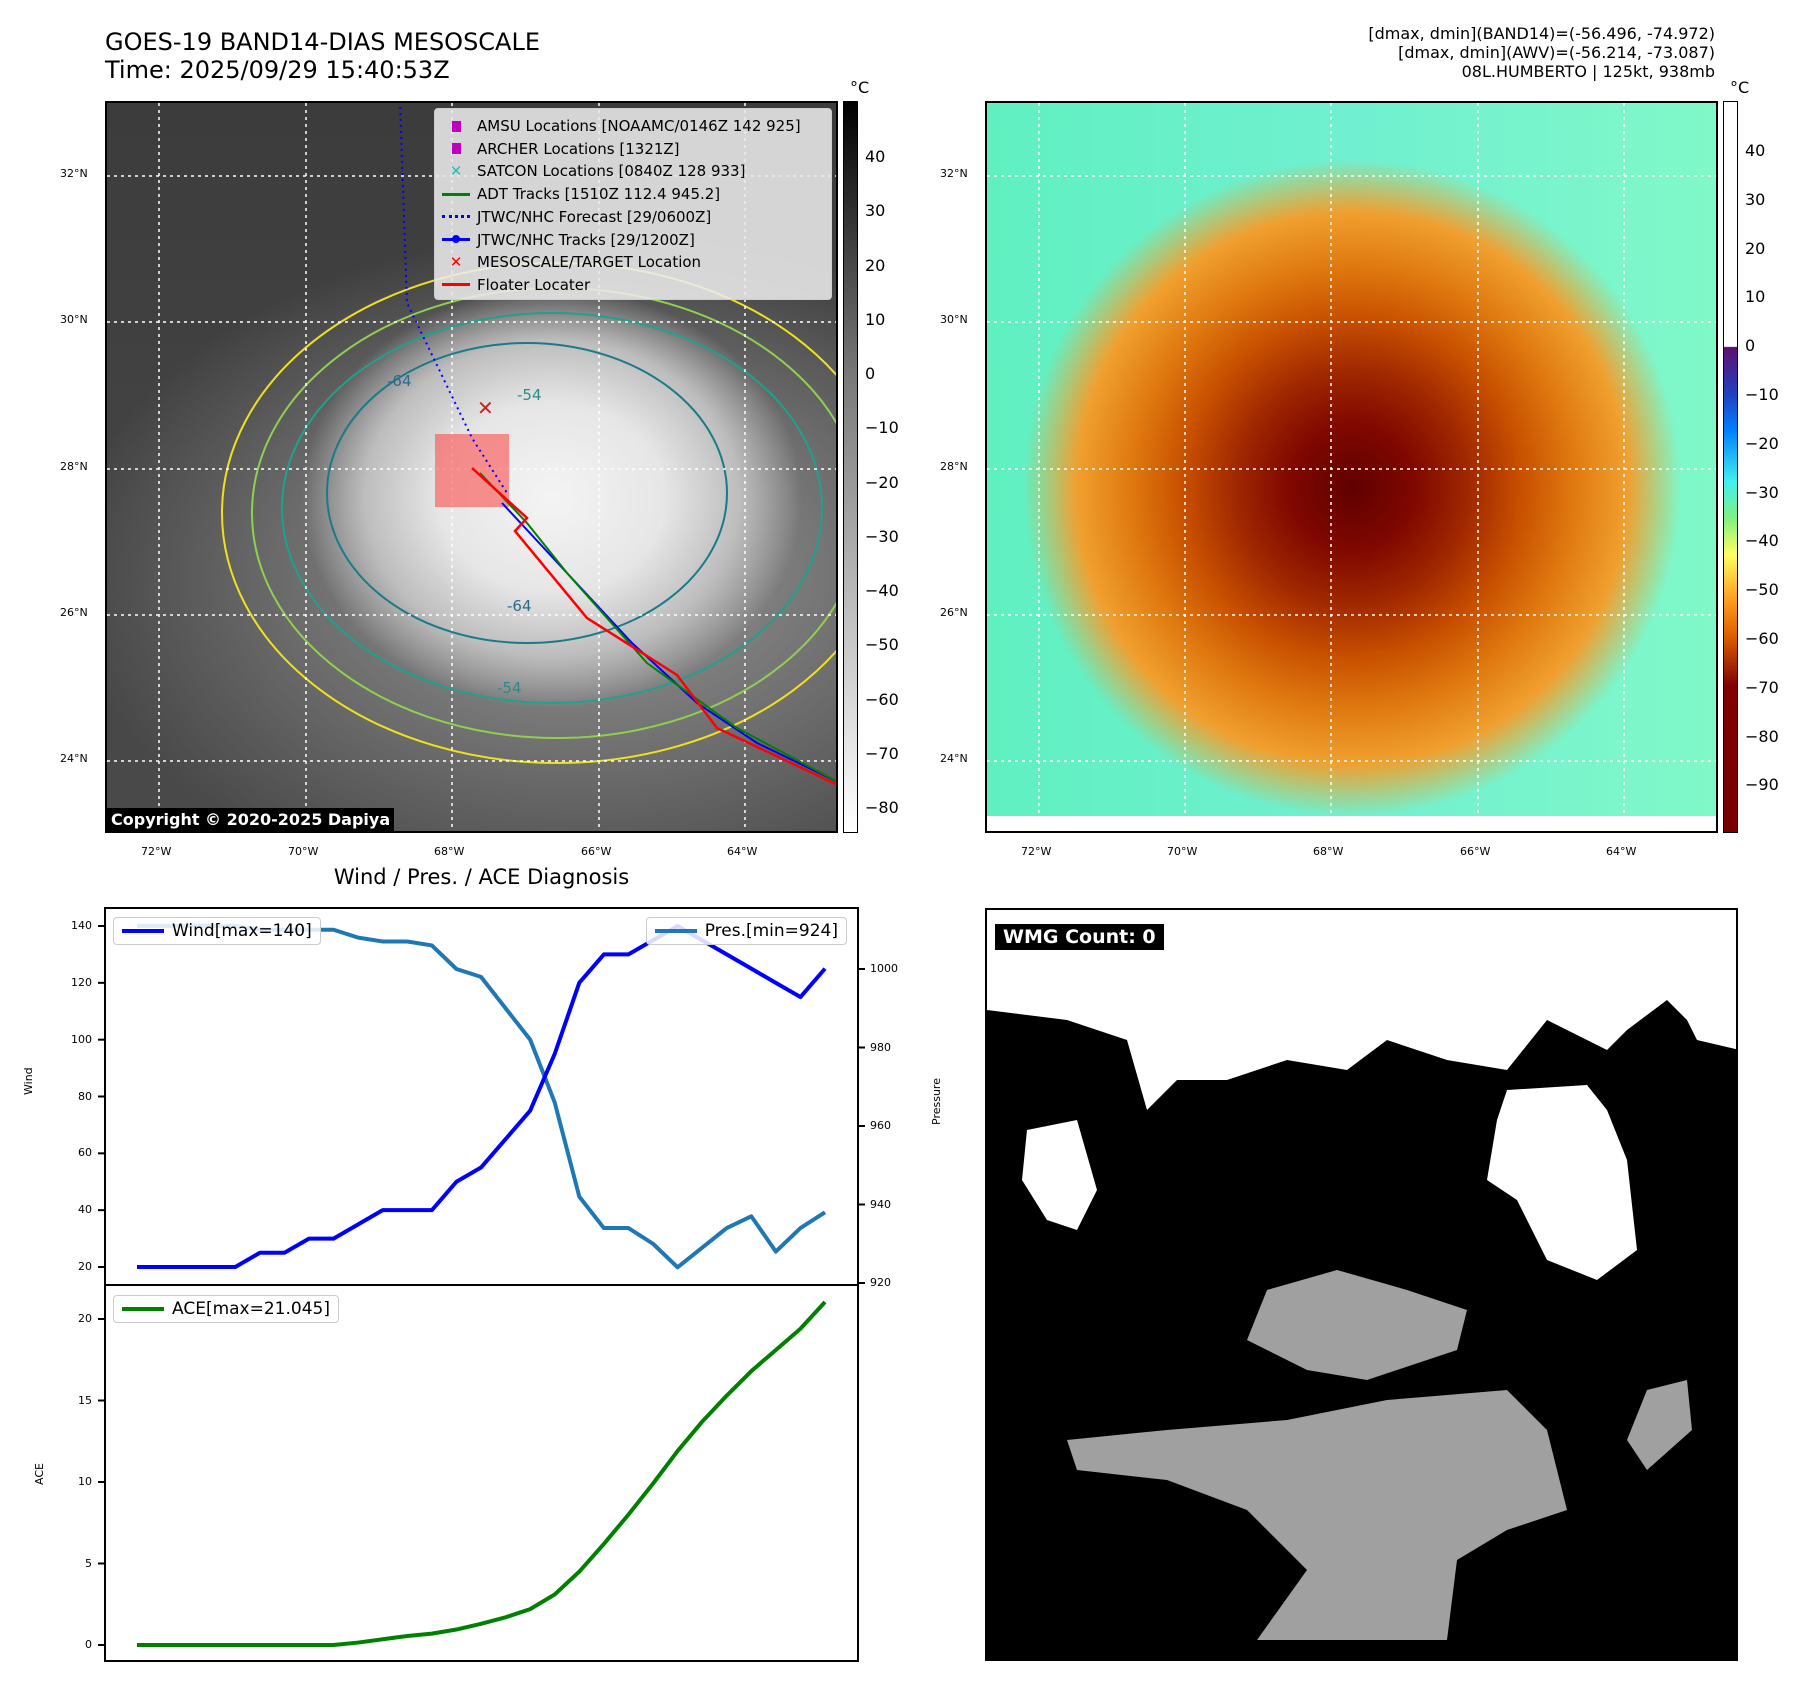 The image size is (1797, 1690). I want to click on colorbar-tick: −40, so click(1762, 541).